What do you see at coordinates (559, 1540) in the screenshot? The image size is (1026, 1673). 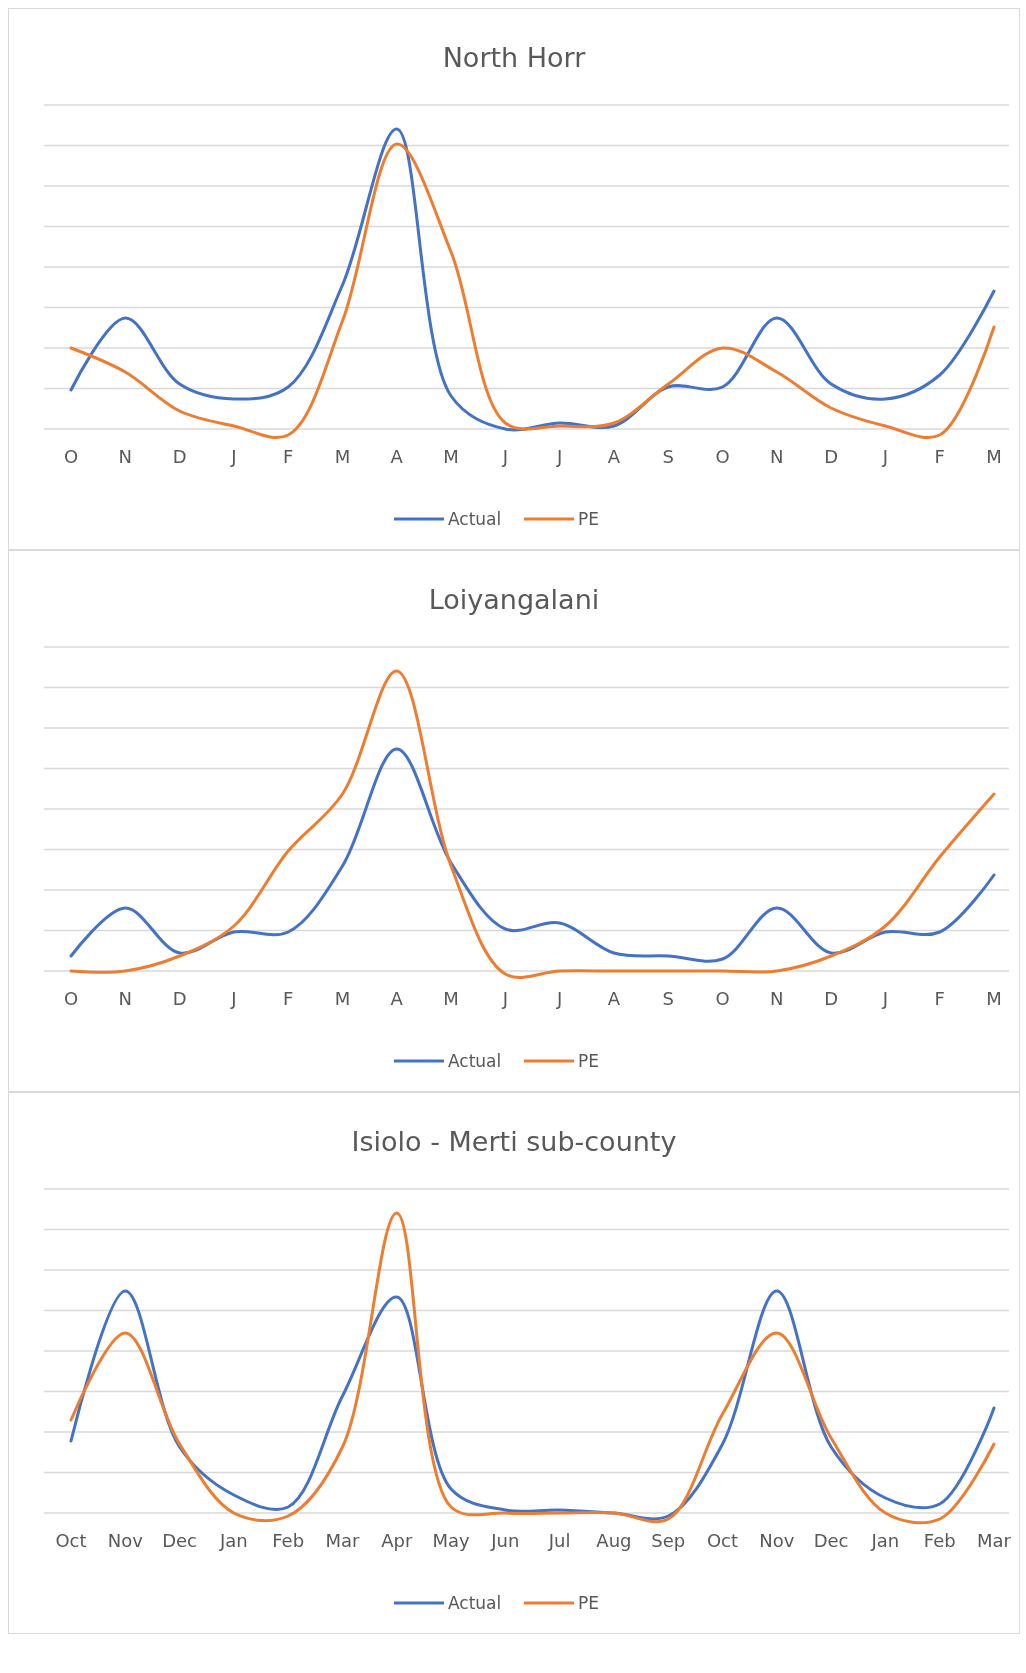 I see `x-tick-label: Jul` at bounding box center [559, 1540].